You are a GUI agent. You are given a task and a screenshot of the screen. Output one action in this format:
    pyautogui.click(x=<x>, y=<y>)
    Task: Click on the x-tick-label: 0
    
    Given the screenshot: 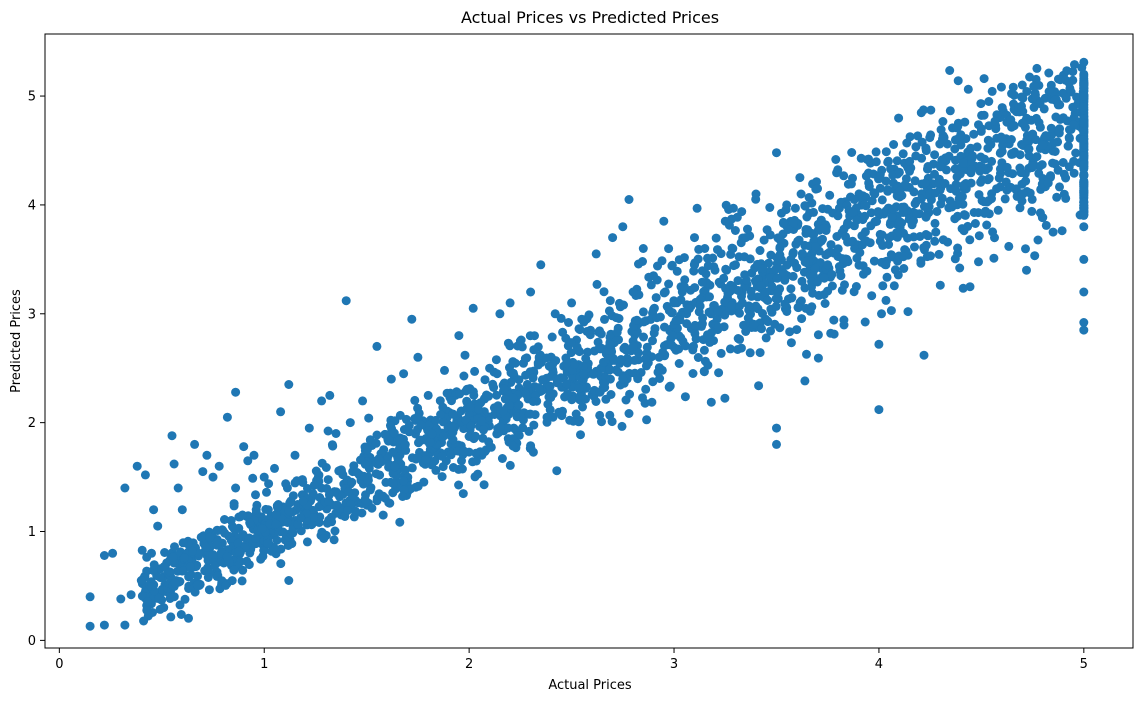 What is the action you would take?
    pyautogui.click(x=59, y=664)
    